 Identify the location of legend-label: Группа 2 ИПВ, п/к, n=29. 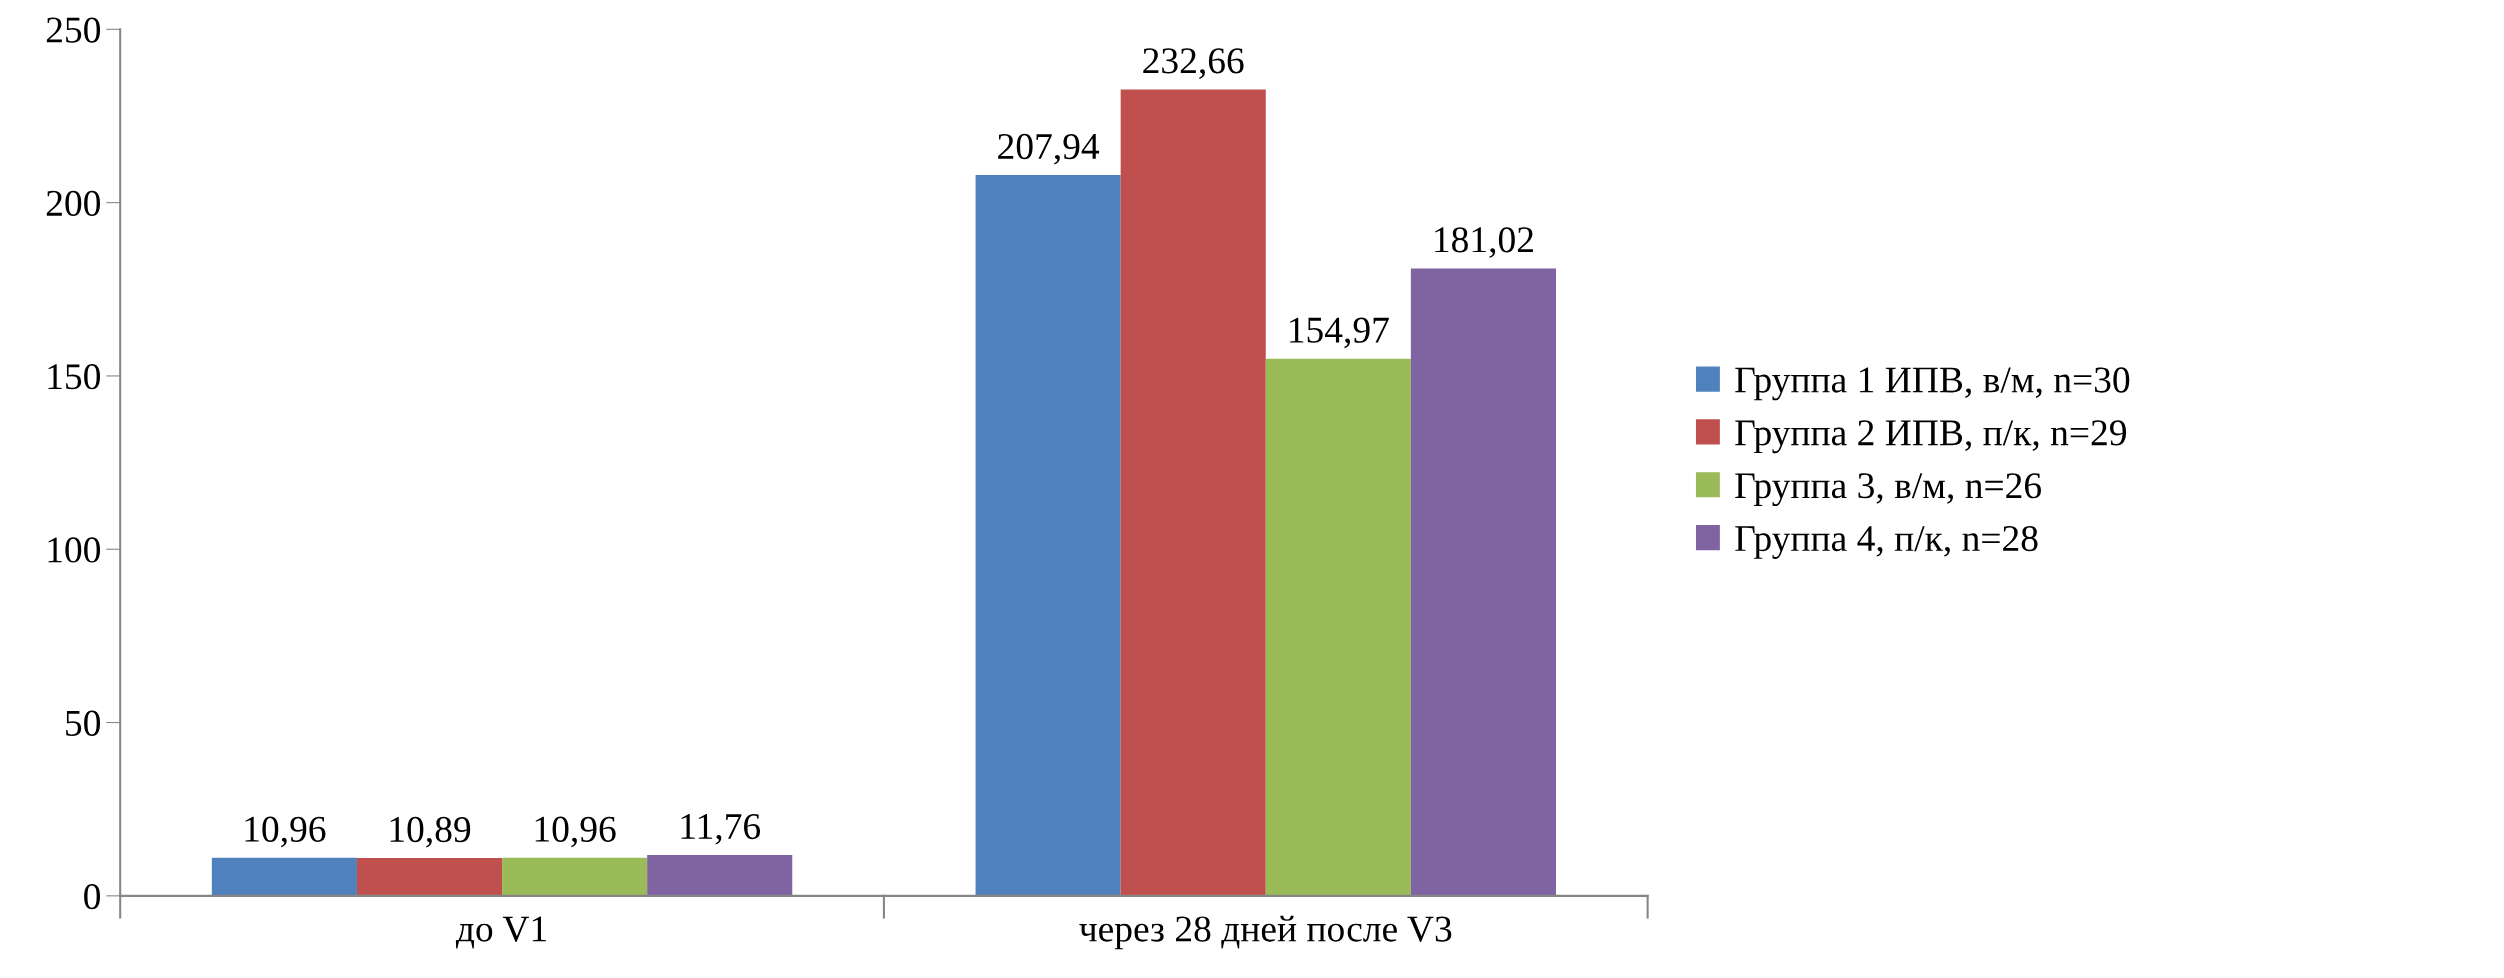
(1930, 437).